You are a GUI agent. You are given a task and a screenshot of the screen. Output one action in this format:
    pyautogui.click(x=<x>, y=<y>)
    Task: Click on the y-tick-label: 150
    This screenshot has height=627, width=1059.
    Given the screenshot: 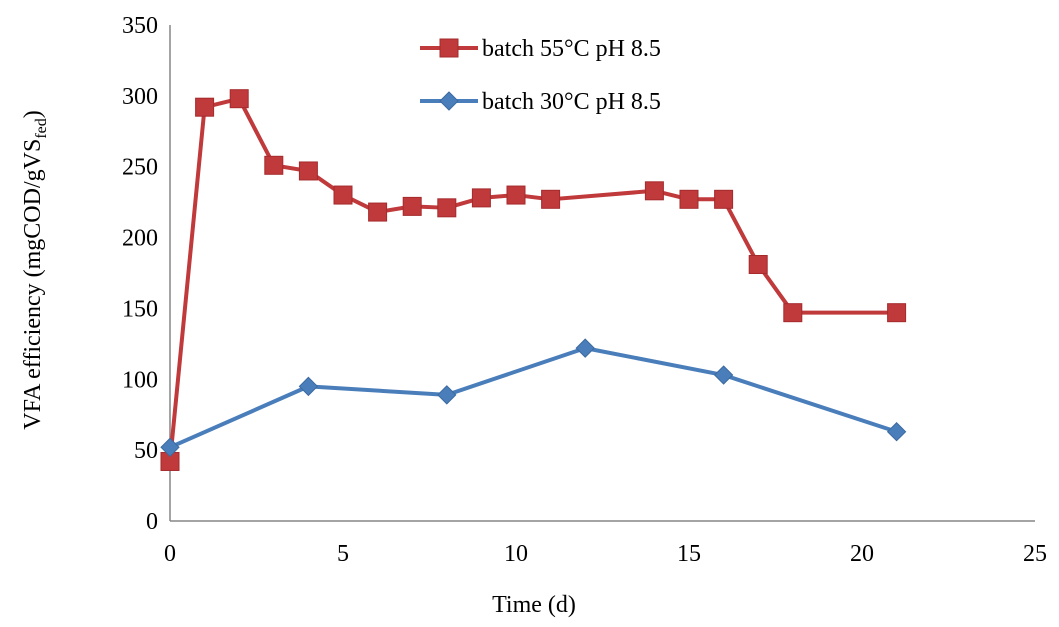 What is the action you would take?
    pyautogui.click(x=140, y=309)
    